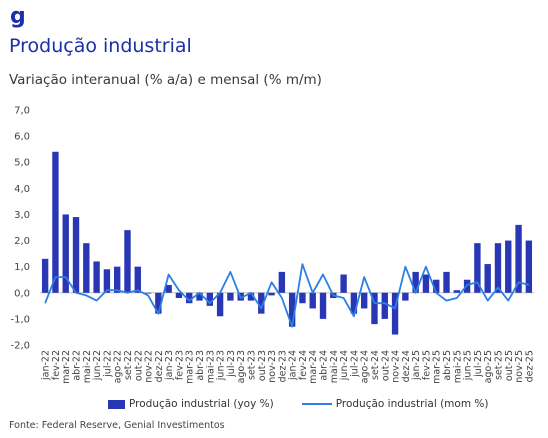 The width and height of the screenshot is (548, 438). What do you see at coordinates (138, 365) in the screenshot?
I see `x-tick-label: out-22` at bounding box center [138, 365].